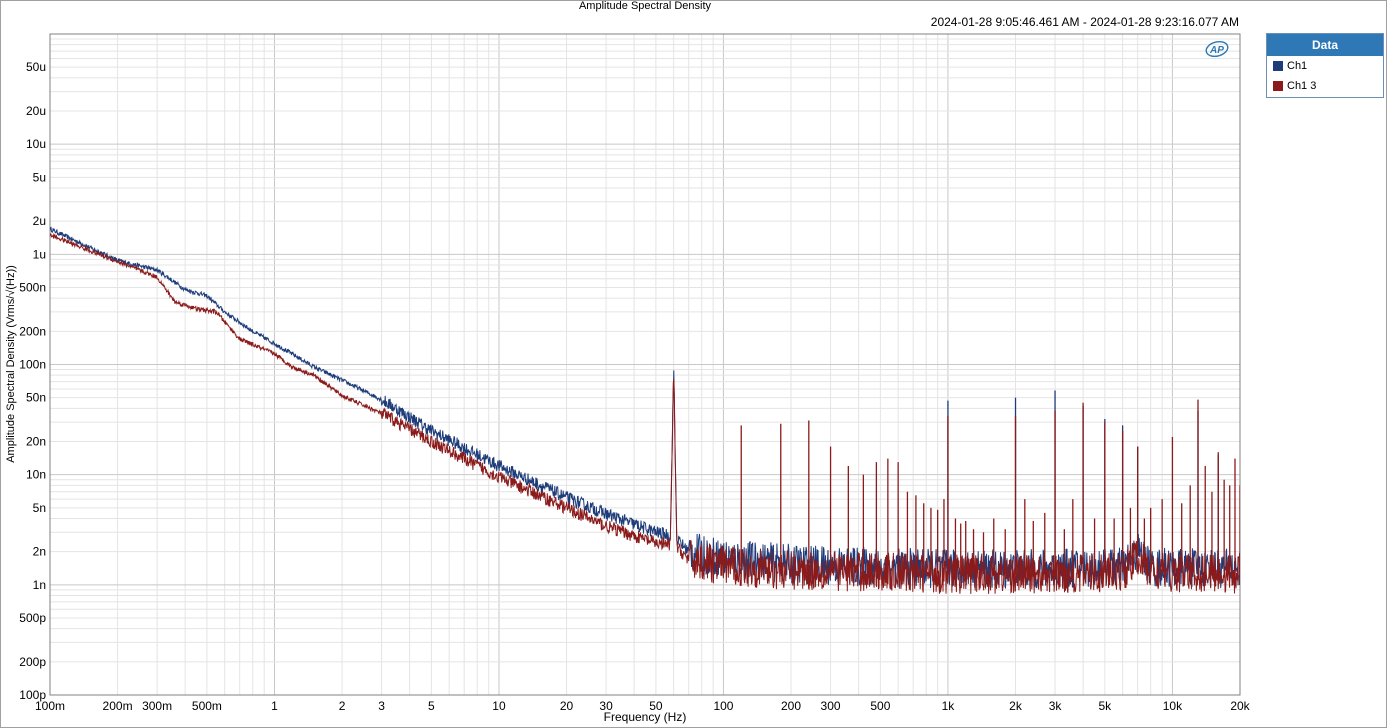 The image size is (1387, 728). I want to click on y-tick-label: 2u, so click(39, 221).